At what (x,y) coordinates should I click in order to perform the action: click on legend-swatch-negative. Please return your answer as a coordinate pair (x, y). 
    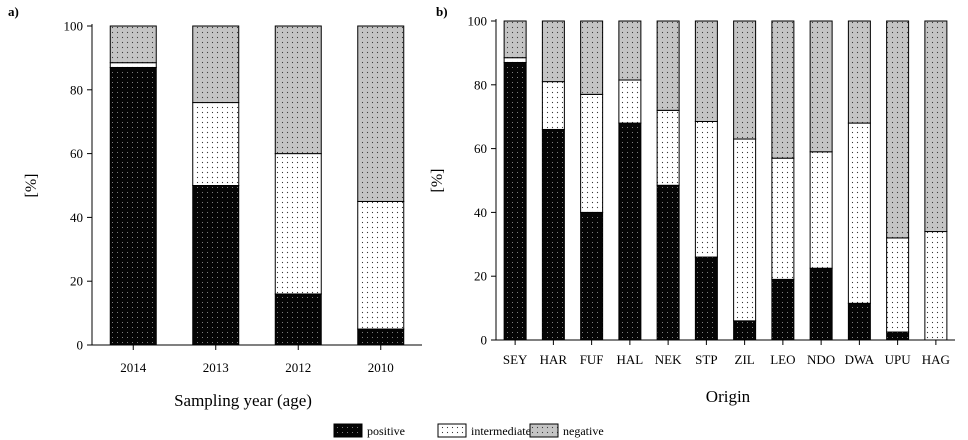
    Looking at the image, I should click on (544, 430).